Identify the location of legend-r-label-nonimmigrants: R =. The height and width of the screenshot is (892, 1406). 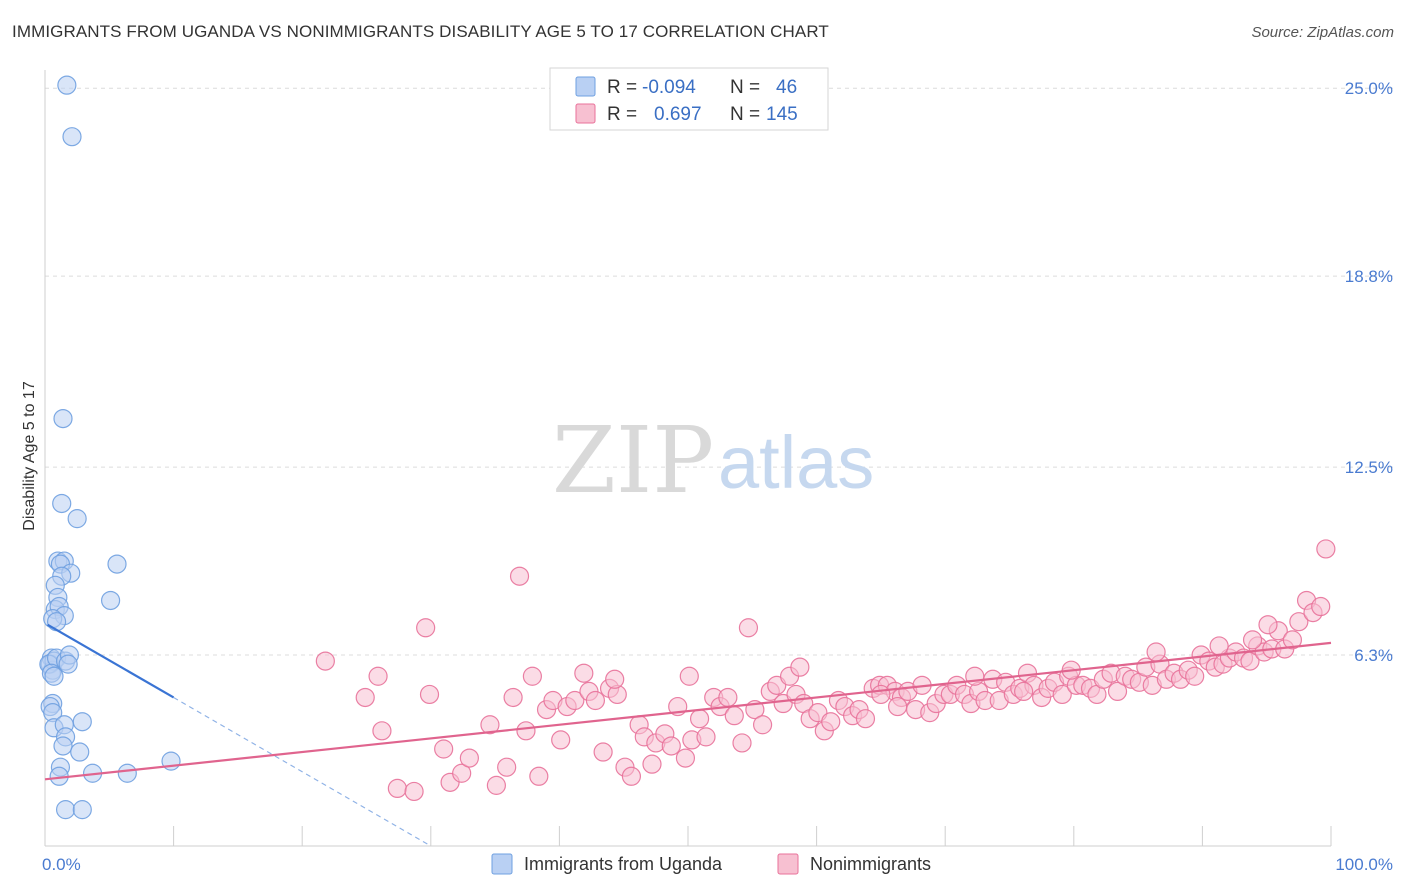
(622, 114).